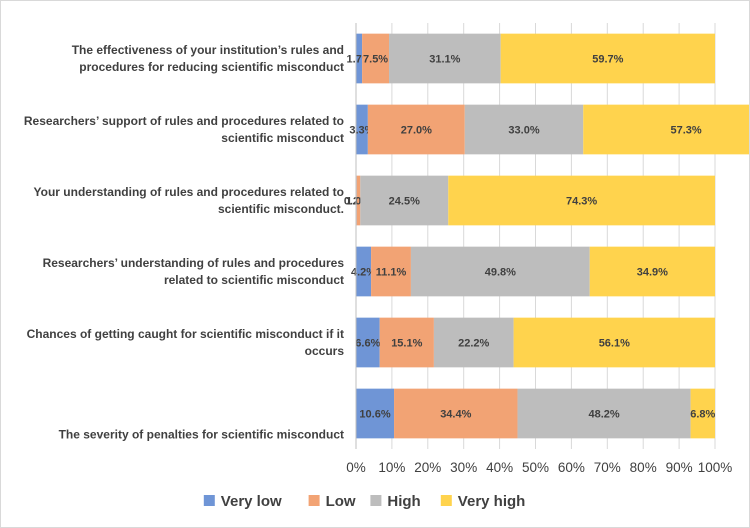  I want to click on data-label: 56.1%, so click(614, 344).